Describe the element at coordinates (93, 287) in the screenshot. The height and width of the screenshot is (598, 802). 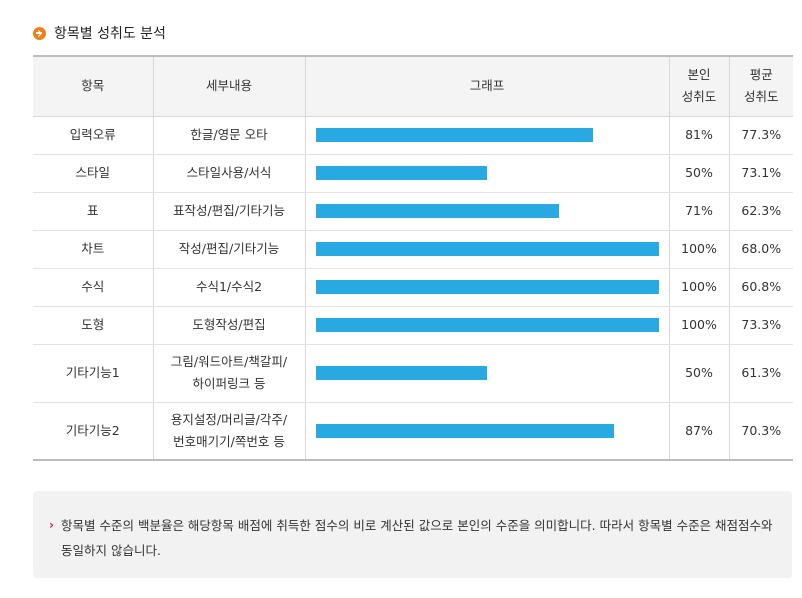
I see `cell-item: 수식` at that location.